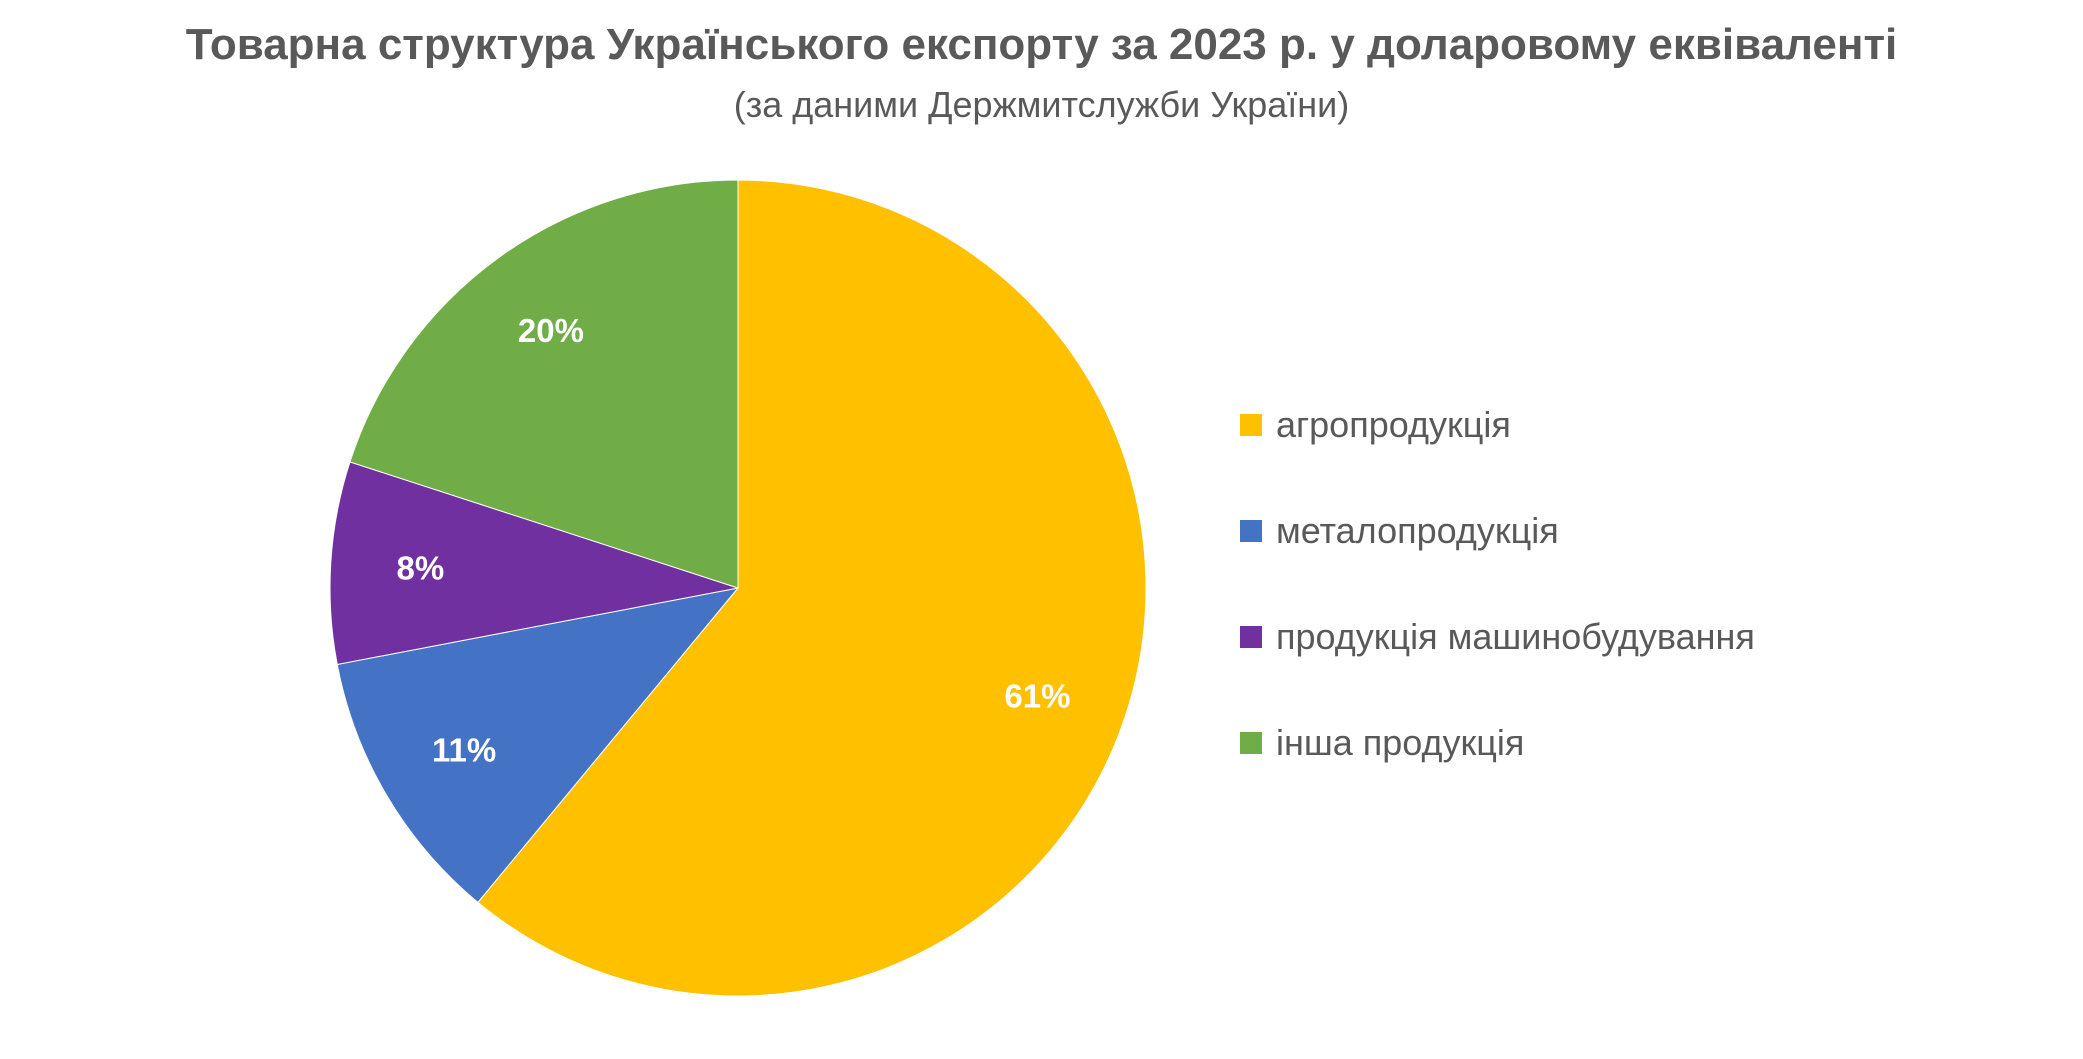 The width and height of the screenshot is (2083, 1059). I want to click on legend-swatch-metal, so click(1251, 531).